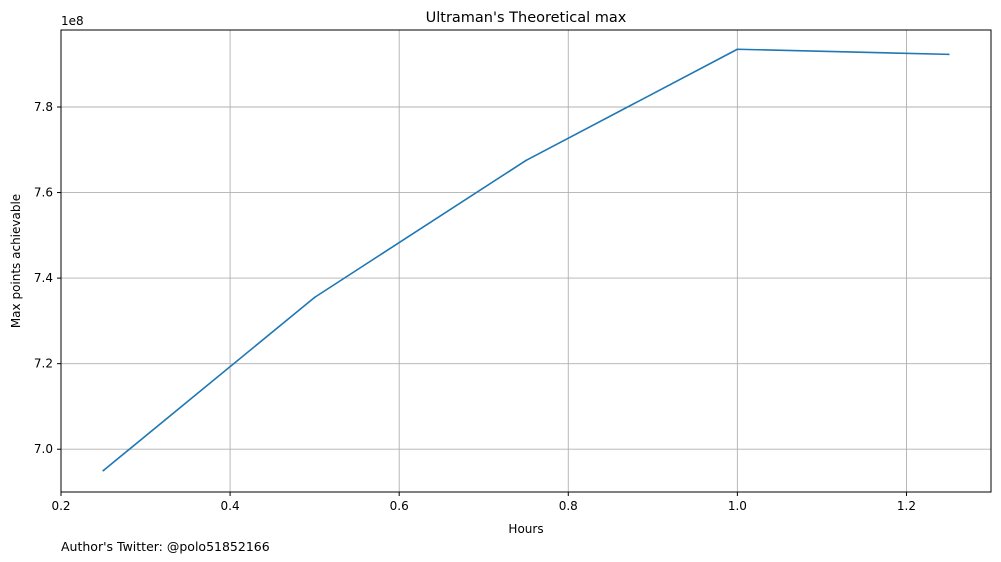  I want to click on y-tick-label: 7.2, so click(43, 364).